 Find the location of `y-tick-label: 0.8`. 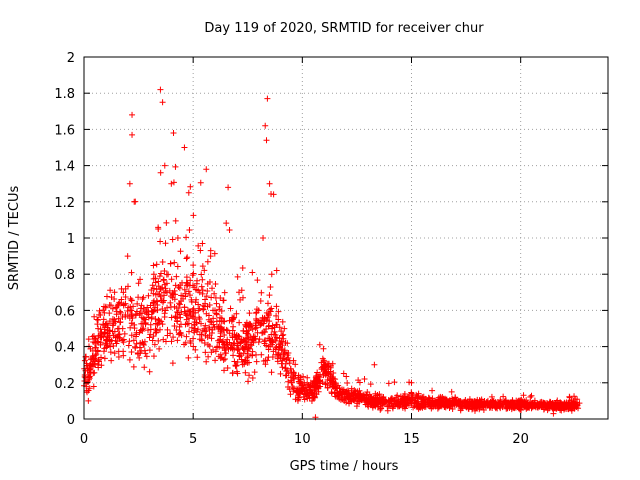

y-tick-label: 0.8 is located at coordinates (64, 275).